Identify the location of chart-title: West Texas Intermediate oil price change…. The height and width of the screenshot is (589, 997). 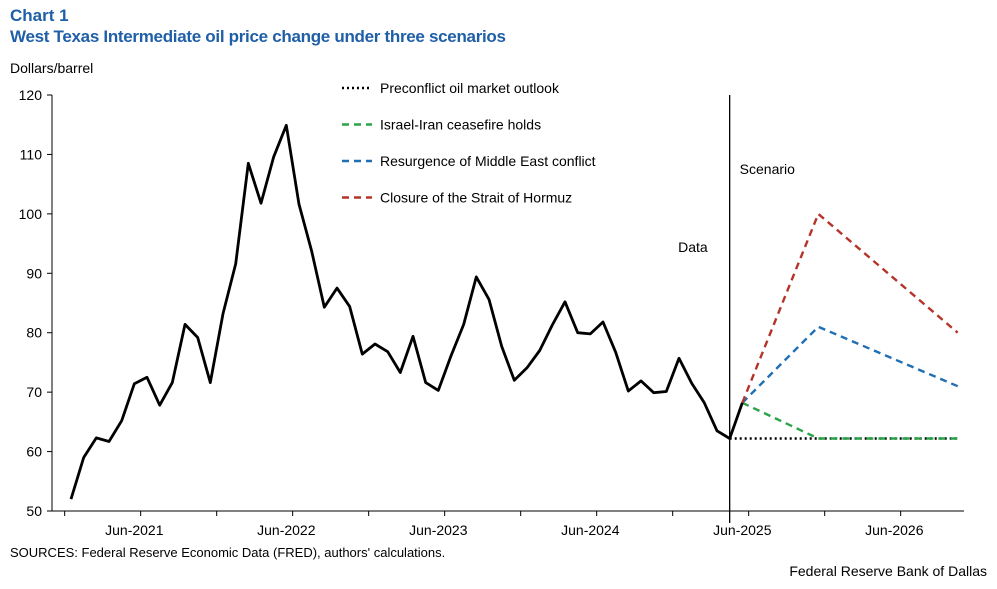
(258, 36).